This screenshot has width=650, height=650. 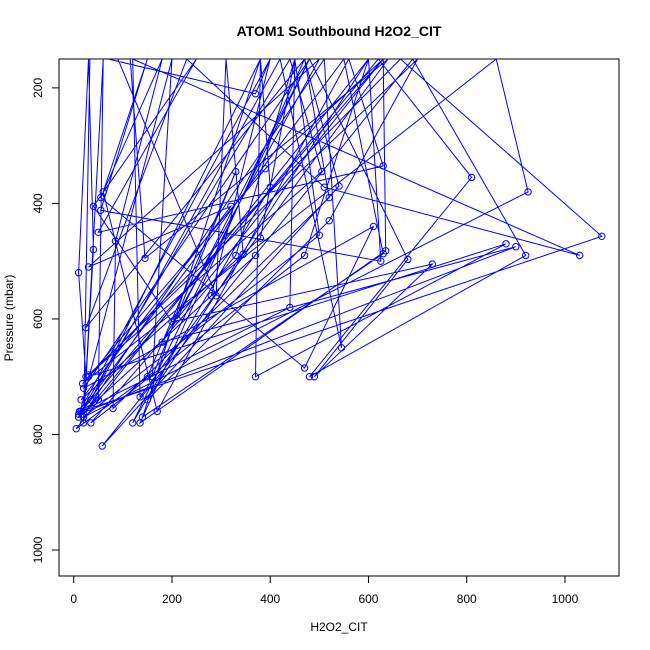 I want to click on x-tick-label: 0, so click(x=73, y=599).